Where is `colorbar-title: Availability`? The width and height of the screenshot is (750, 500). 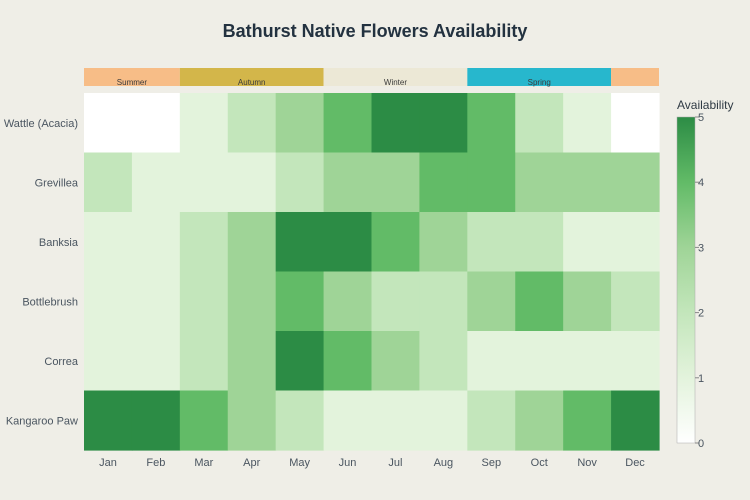
colorbar-title: Availability is located at coordinates (705, 105).